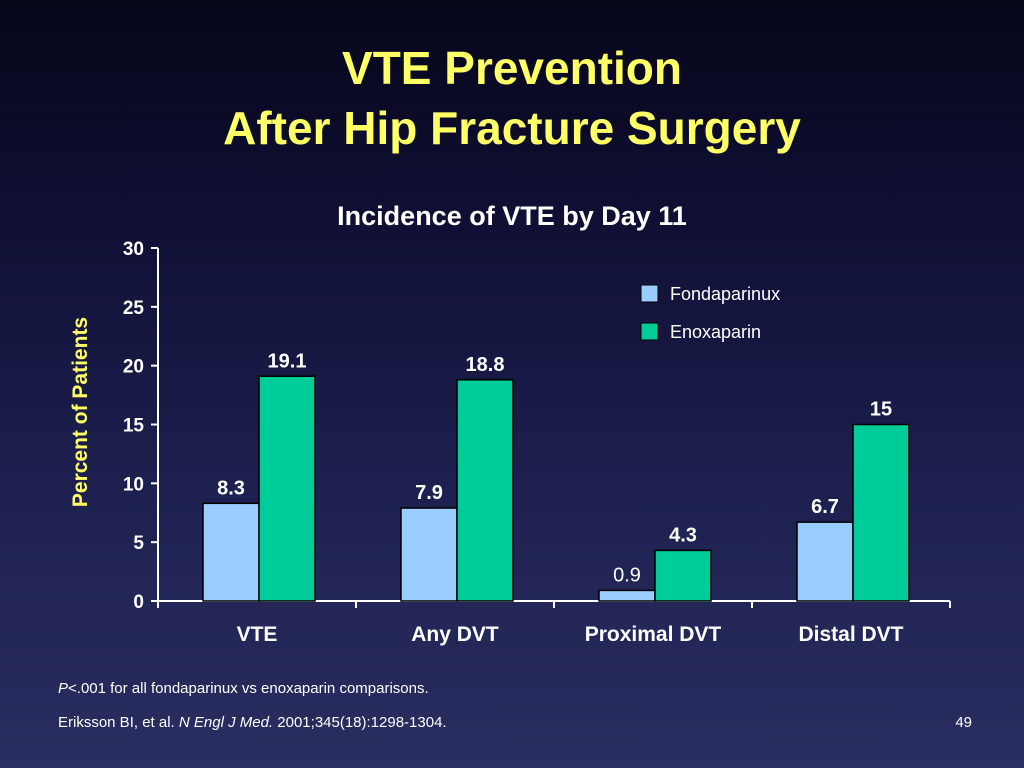  Describe the element at coordinates (118, 722) in the screenshot. I see `citation-authors: Eriksson BI, et al.` at that location.